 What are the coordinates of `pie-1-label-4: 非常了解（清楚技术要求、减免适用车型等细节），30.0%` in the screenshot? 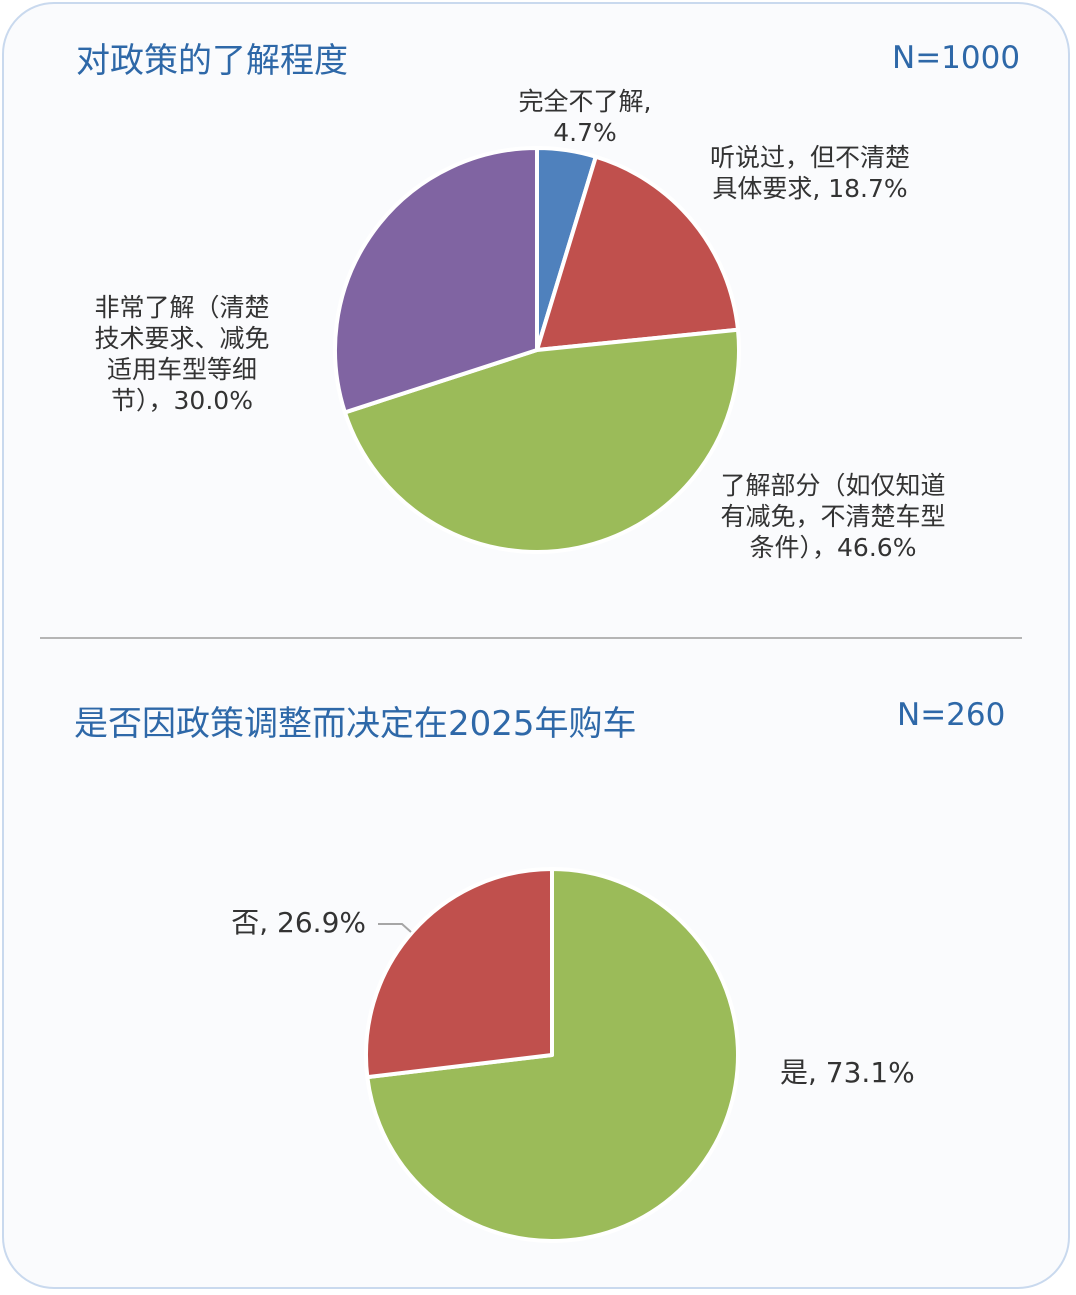 It's located at (181, 354).